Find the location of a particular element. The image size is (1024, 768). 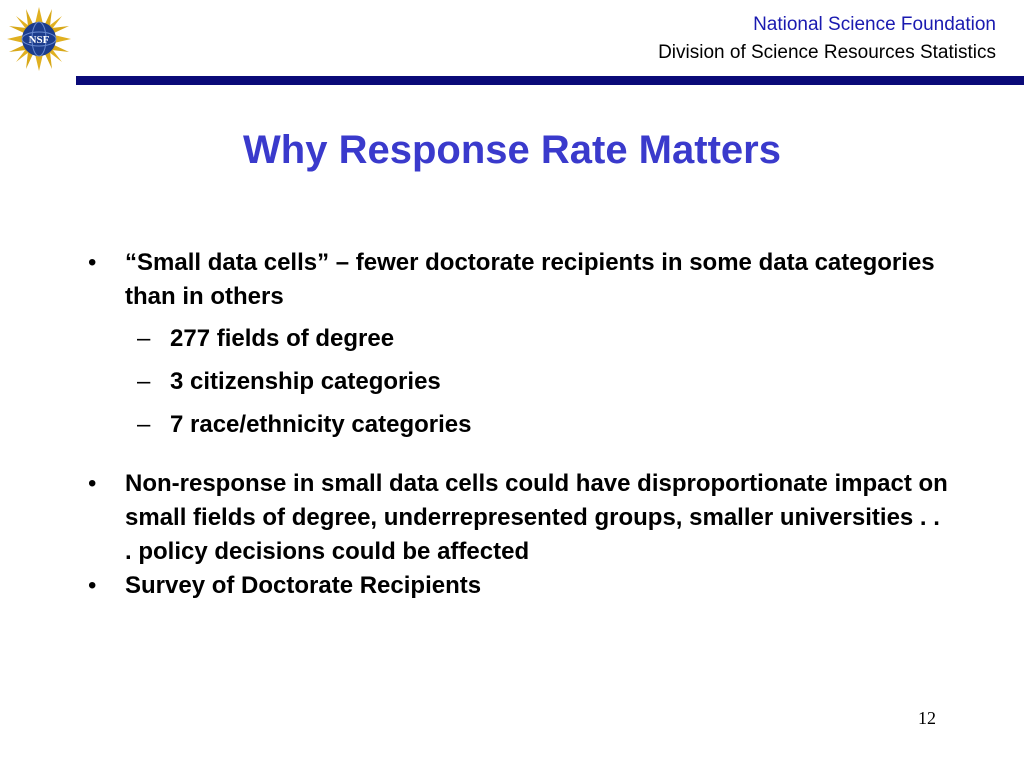

header-divider is located at coordinates (550, 80).